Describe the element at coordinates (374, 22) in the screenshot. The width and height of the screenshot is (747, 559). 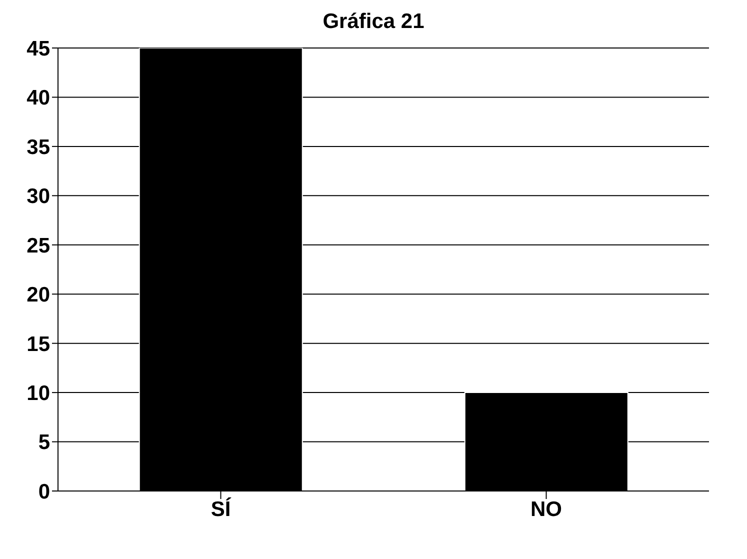
I see `chart-title: Gráfica 21` at that location.